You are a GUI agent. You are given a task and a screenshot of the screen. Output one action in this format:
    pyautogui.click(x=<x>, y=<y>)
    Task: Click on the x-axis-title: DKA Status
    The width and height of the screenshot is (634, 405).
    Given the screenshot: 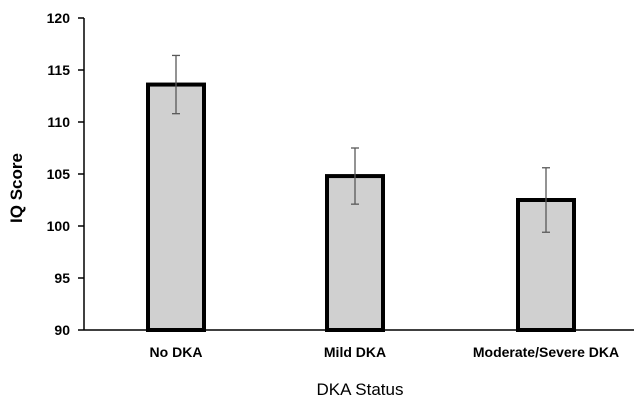 What is the action you would take?
    pyautogui.click(x=360, y=389)
    